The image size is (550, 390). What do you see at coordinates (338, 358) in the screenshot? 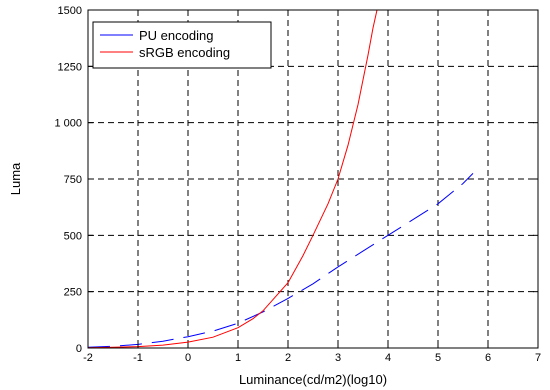
I see `x-tick-label: 3` at bounding box center [338, 358].